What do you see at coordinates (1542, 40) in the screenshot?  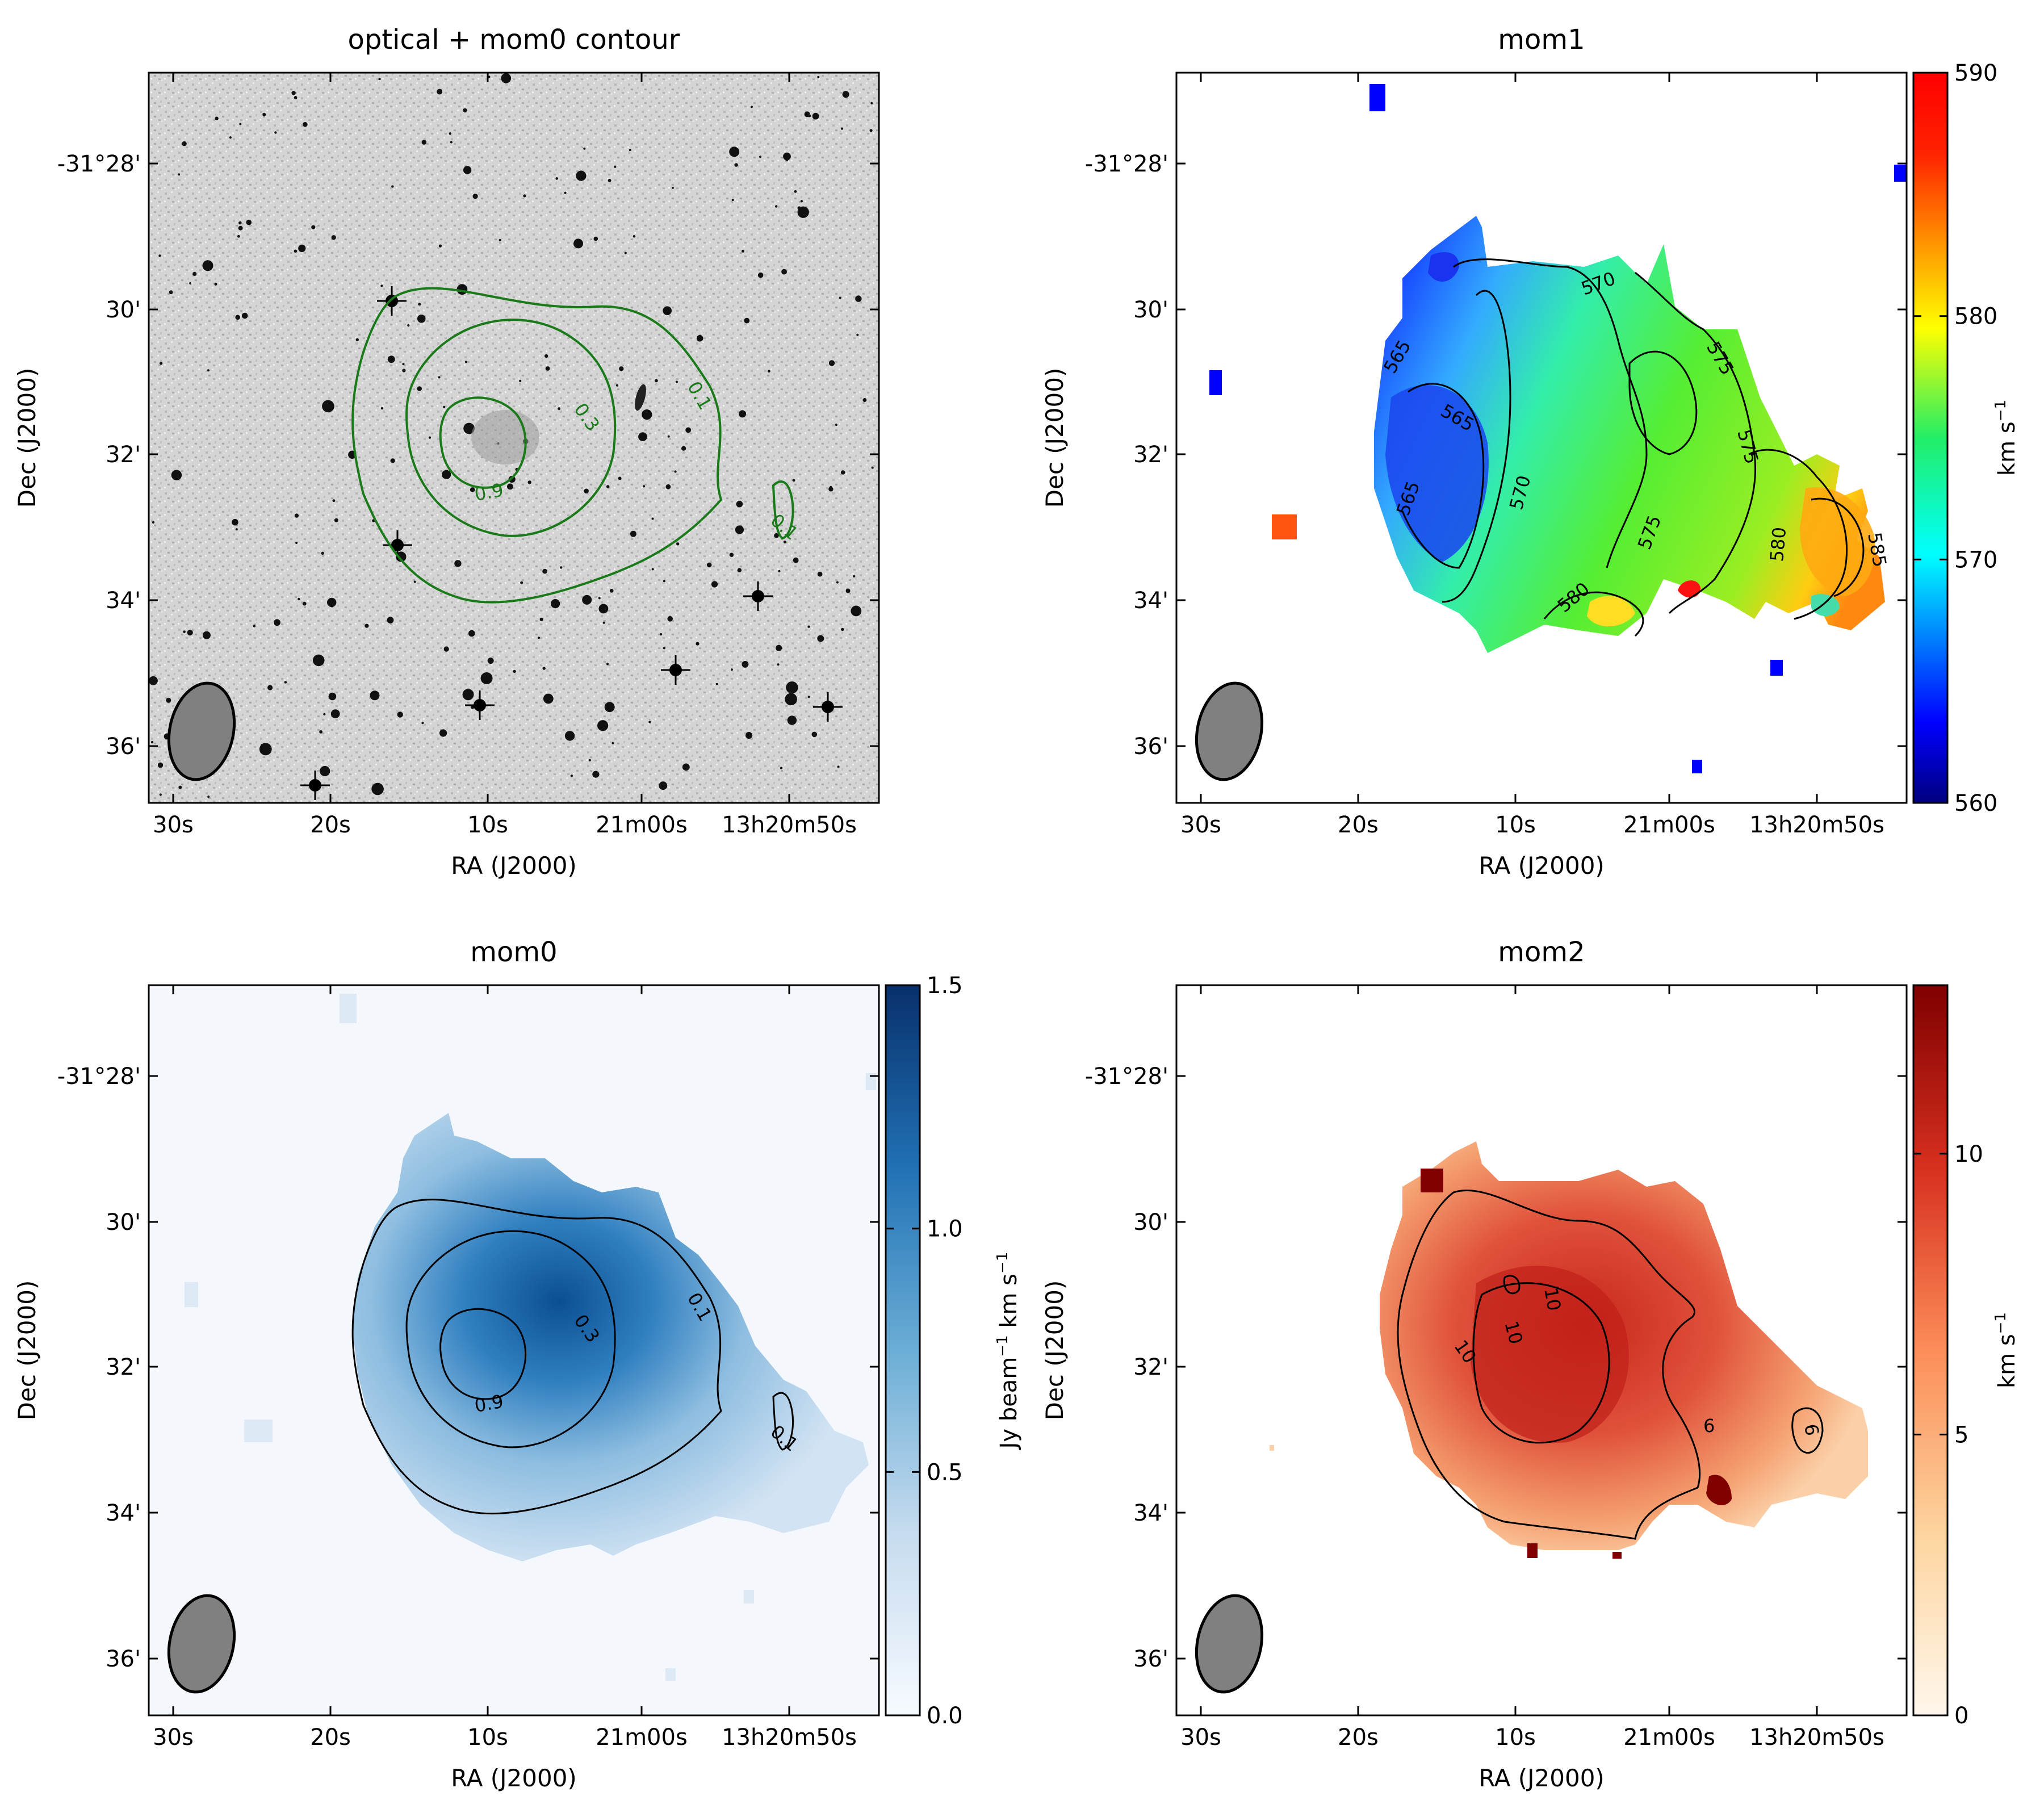 I see `panel-title: mom1` at bounding box center [1542, 40].